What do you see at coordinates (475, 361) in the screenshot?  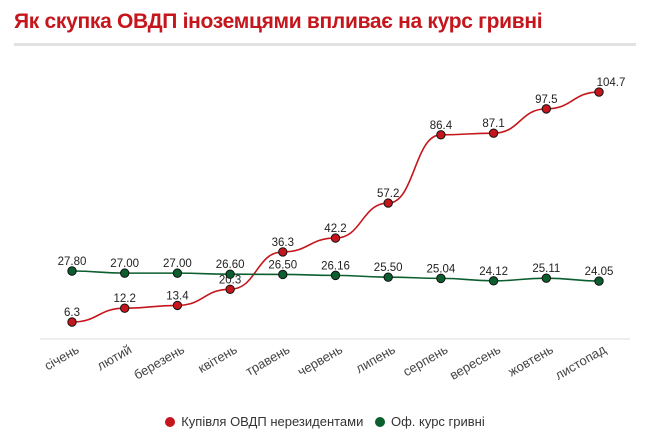 I see `x-tick-label: вересень` at bounding box center [475, 361].